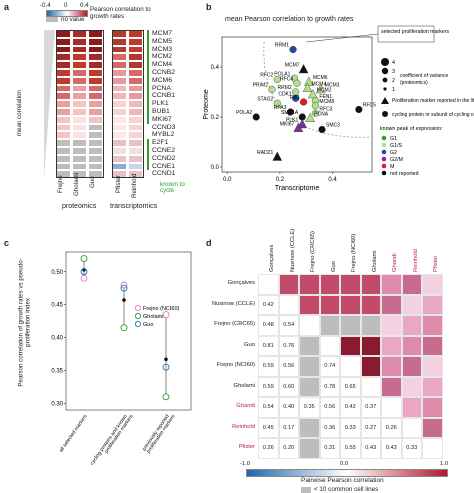 This screenshot has width=474, height=493. What do you see at coordinates (326, 102) in the screenshot?
I see `point-label: MCM8` at bounding box center [326, 102].